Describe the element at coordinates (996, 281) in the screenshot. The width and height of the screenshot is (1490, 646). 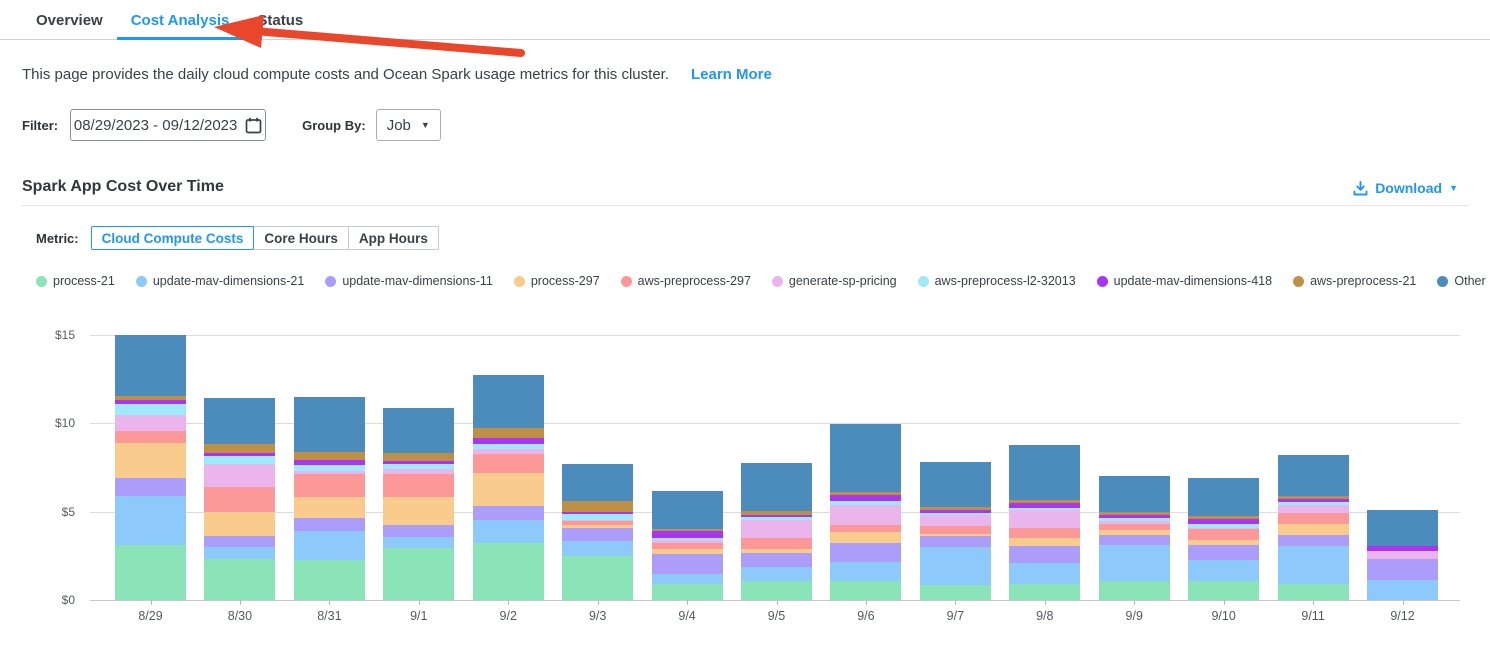
I see `legend-item-aws-preprocess-l2-32013: aws-preprocess-l2-32013` at that location.